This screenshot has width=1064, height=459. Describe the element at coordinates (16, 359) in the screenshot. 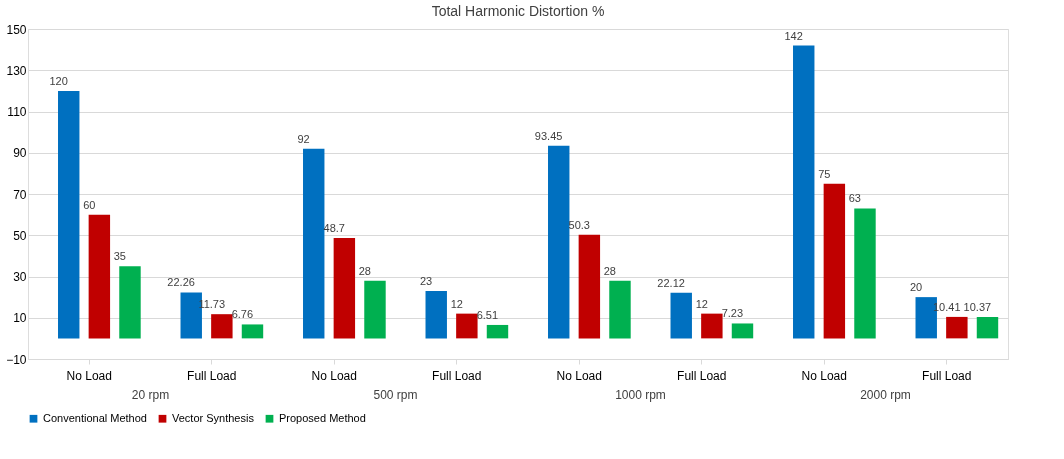

I see `y-tick-label: −10` at that location.